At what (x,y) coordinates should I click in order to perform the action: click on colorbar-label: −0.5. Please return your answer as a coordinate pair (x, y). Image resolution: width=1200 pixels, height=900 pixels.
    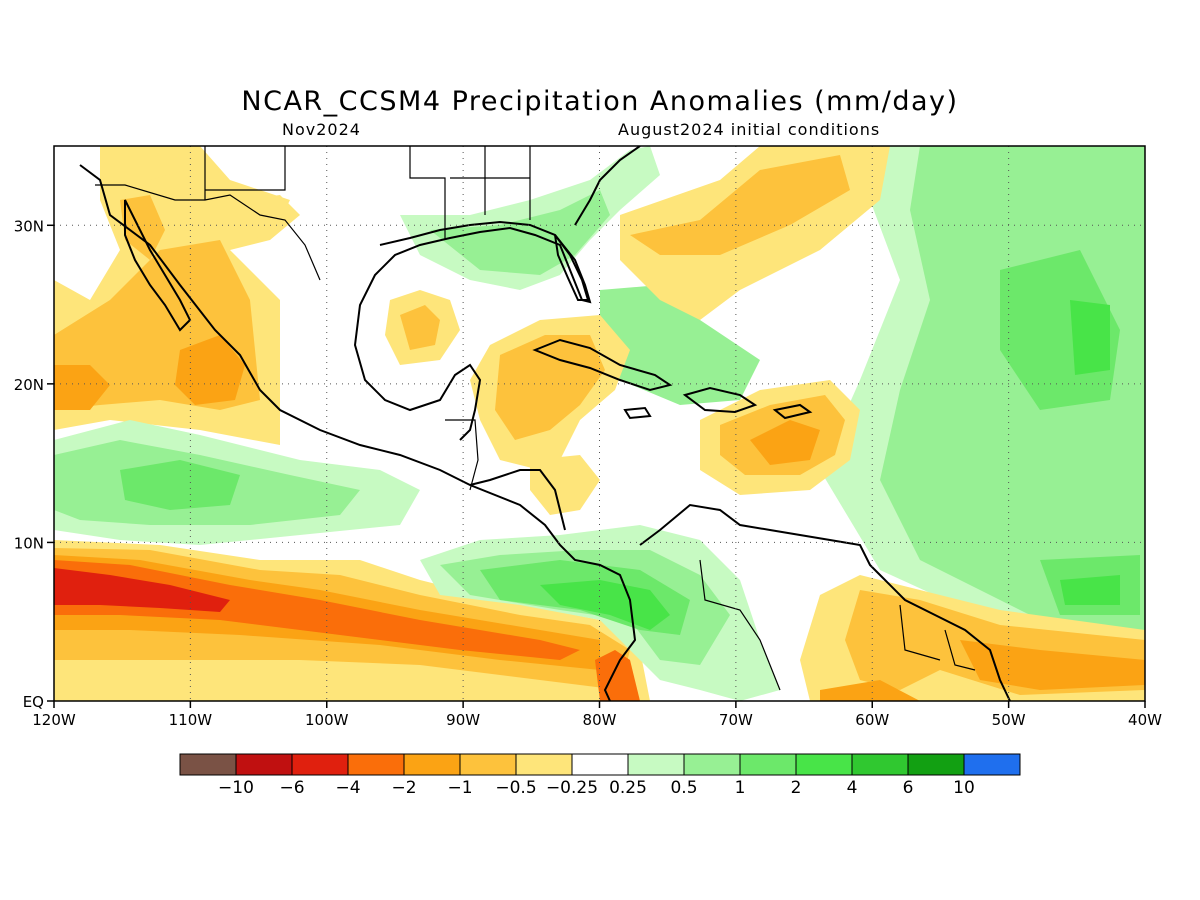
    Looking at the image, I should click on (515, 788).